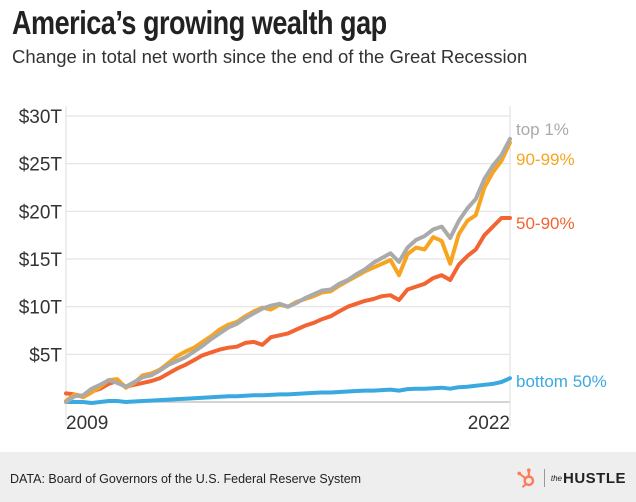 This screenshot has height=502, width=636. I want to click on y-tick-label: $5T, so click(45, 355).